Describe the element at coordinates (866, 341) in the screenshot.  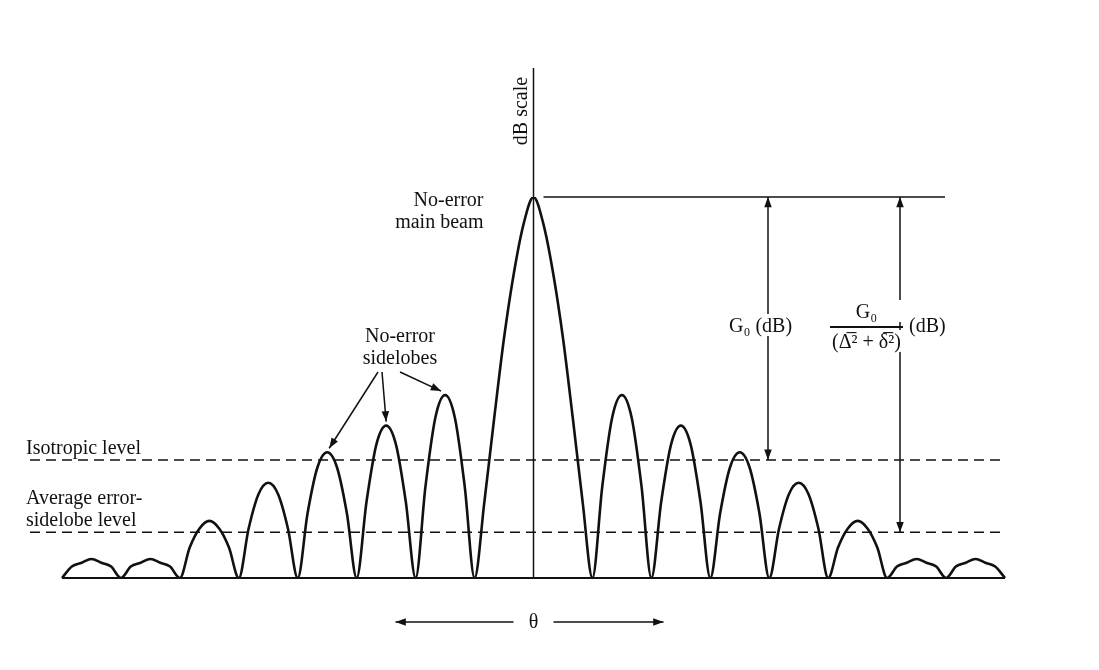
I see `annotation: (Δ̅² + δ̅²)` at that location.